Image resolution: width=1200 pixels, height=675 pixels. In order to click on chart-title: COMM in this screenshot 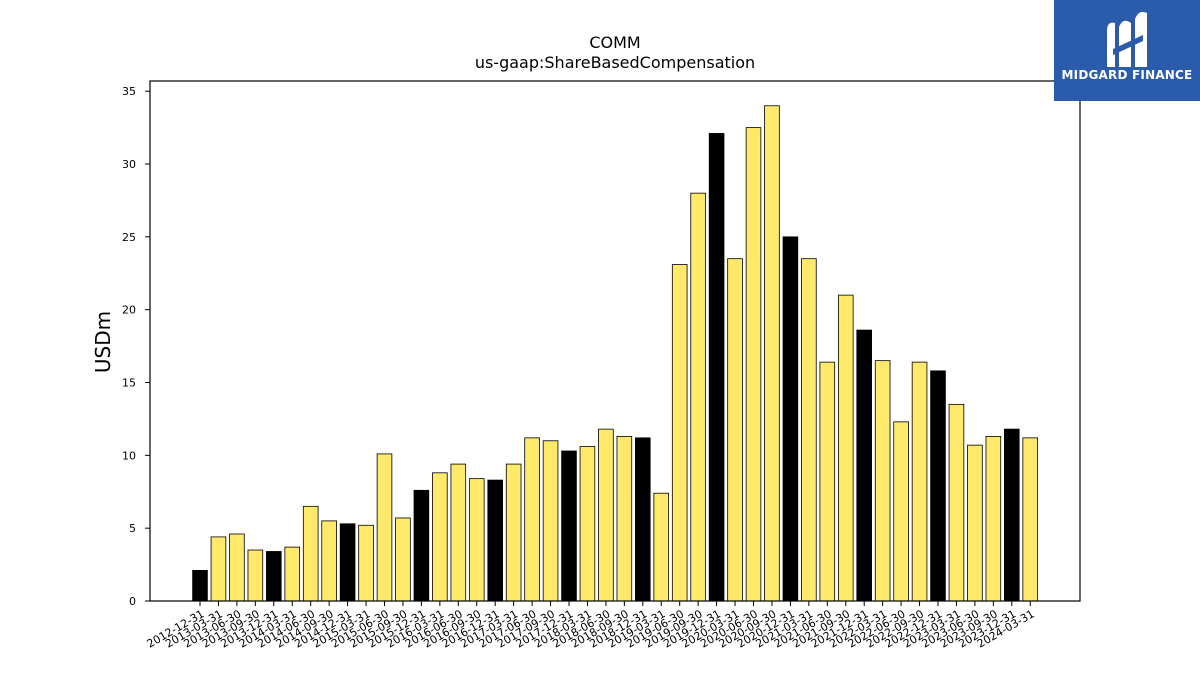, I will do `click(614, 42)`.